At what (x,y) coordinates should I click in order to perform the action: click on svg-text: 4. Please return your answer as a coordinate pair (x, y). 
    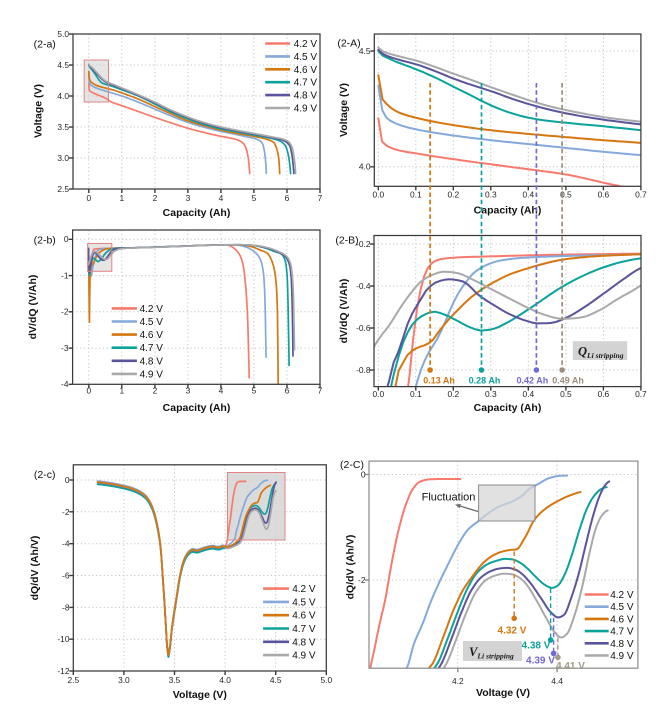
    Looking at the image, I should click on (221, 390).